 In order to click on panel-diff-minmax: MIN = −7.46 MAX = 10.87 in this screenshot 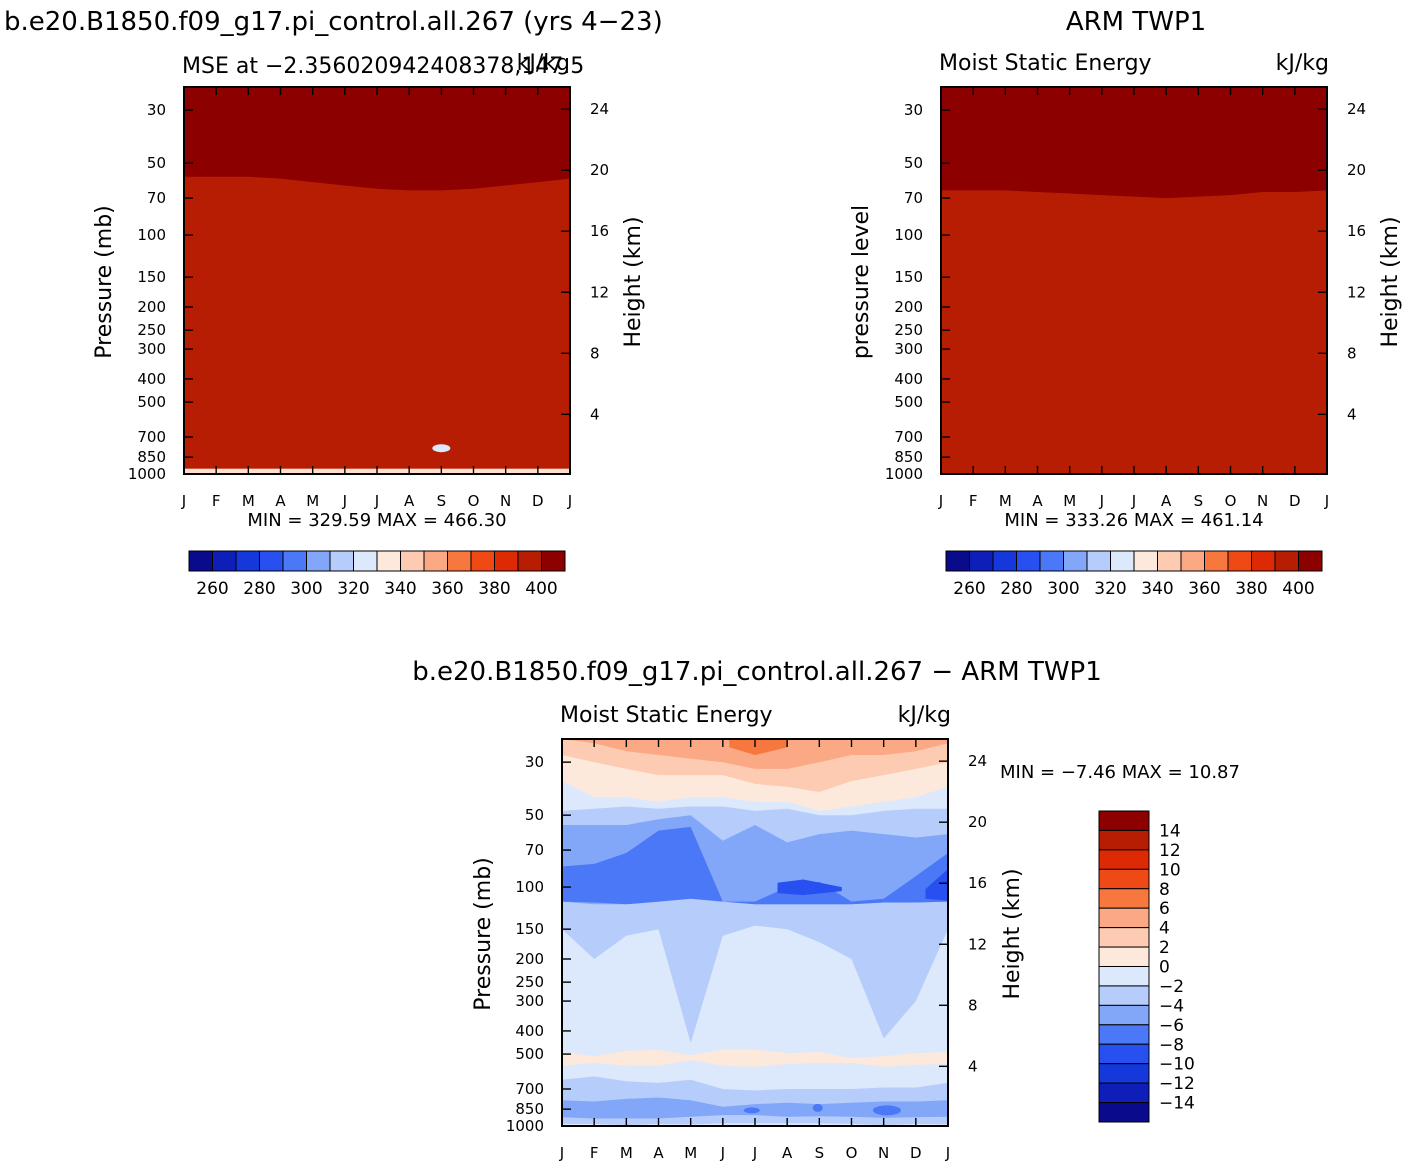, I will do `click(1120, 772)`.